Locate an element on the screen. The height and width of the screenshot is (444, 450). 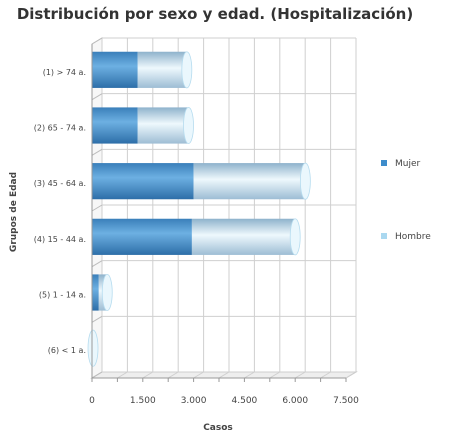
bar-group-5-1-14-a is located at coordinates (102, 292).